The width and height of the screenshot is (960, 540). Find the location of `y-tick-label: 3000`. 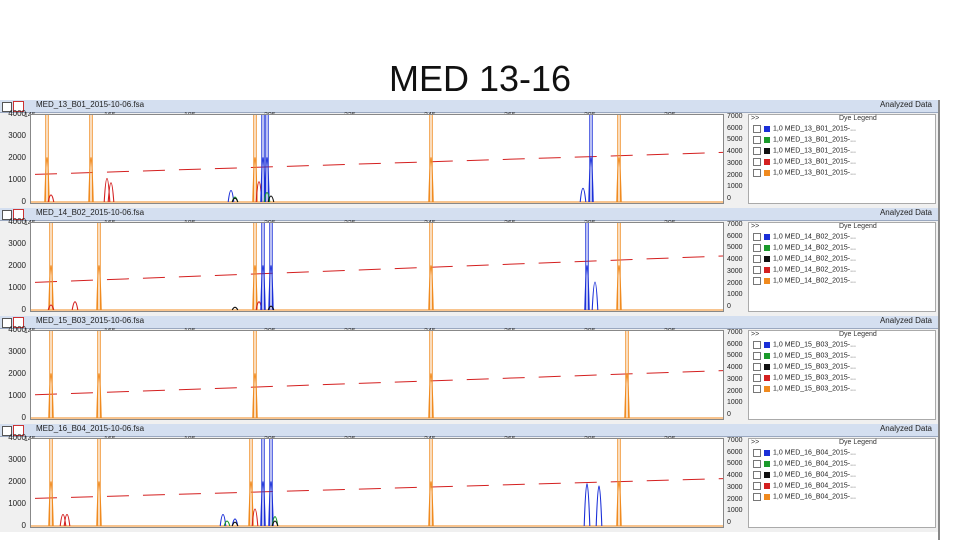

y-tick-label: 3000 is located at coordinates (17, 459).